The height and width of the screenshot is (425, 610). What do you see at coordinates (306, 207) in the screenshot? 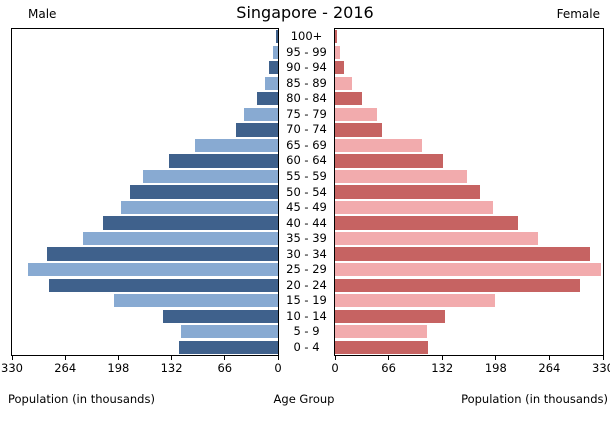
I see `age-group-label: 45 - 49` at bounding box center [306, 207].